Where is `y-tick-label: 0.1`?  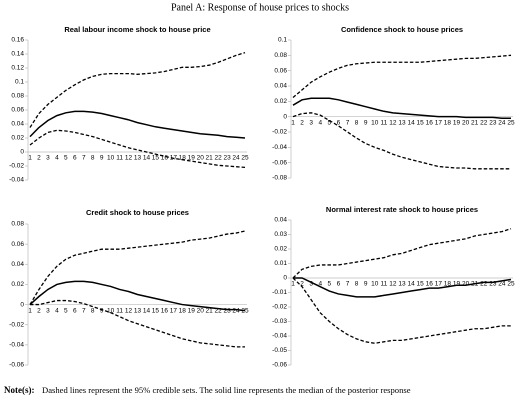 y-tick-label: 0.1 is located at coordinates (19, 82).